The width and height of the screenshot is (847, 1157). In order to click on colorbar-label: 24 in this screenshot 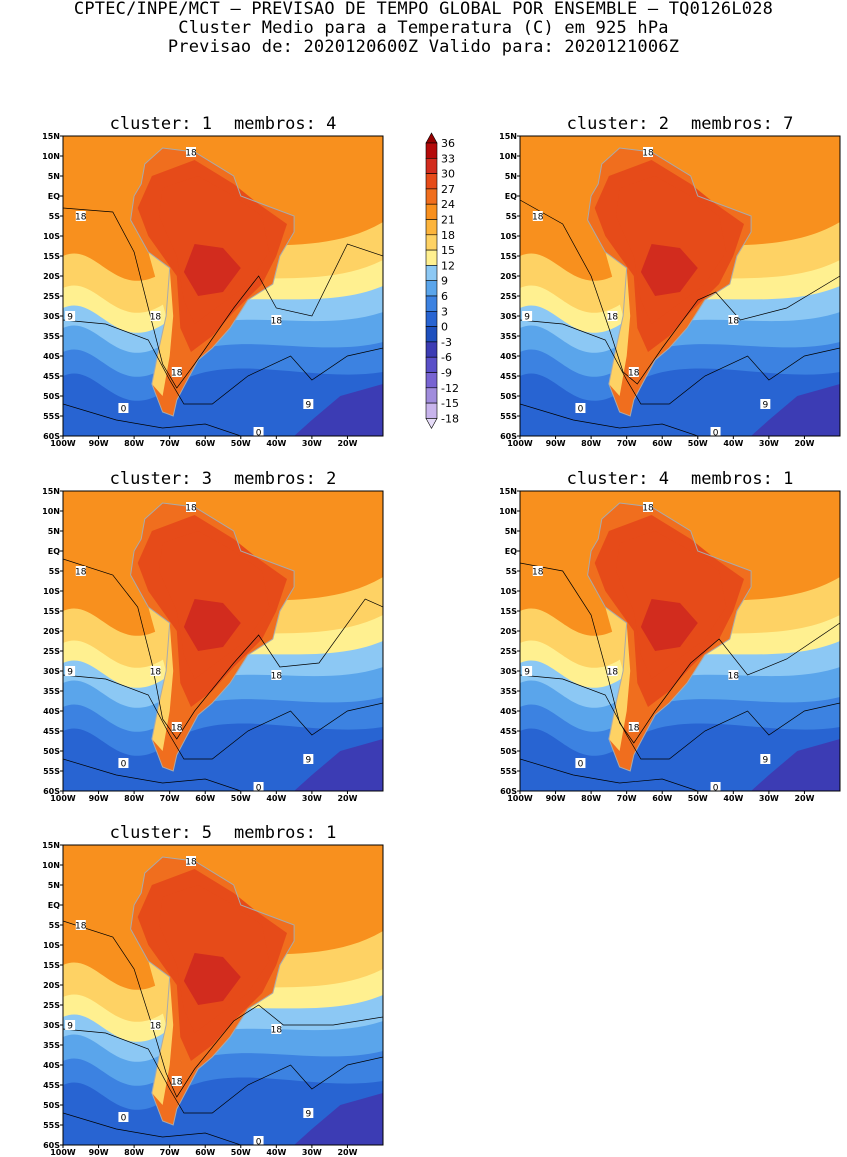, I will do `click(448, 204)`.